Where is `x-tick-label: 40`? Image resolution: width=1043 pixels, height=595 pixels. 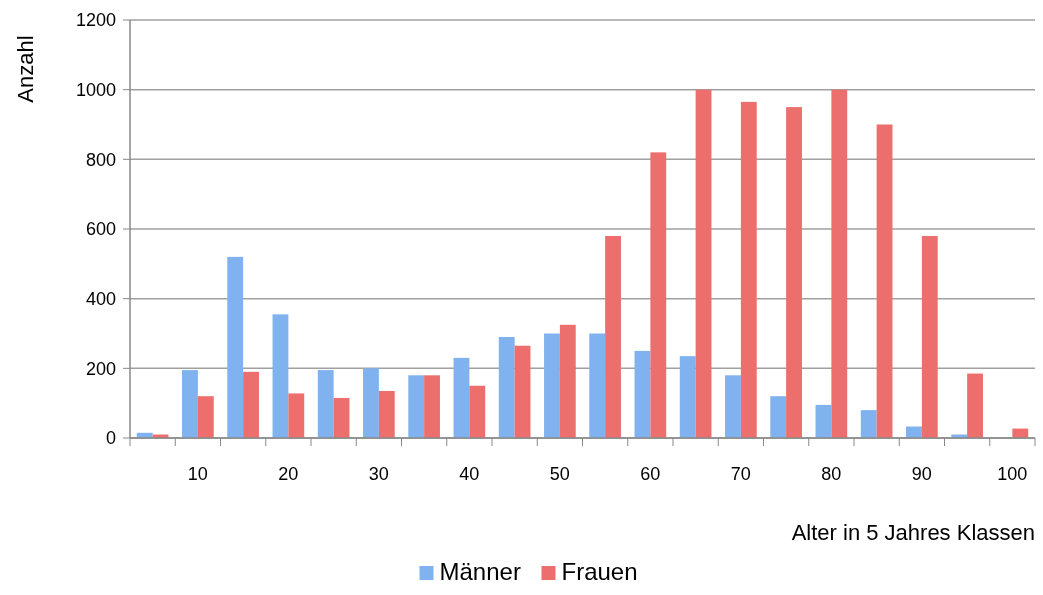
x-tick-label: 40 is located at coordinates (469, 474).